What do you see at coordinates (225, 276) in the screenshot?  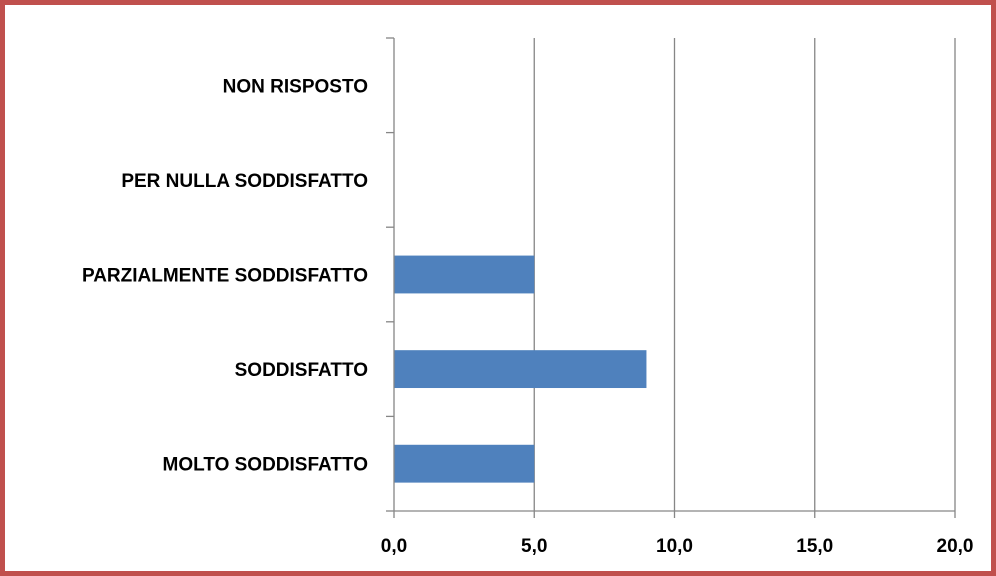 I see `category-label: PARZIALMENTE SODDISFATTO` at bounding box center [225, 276].